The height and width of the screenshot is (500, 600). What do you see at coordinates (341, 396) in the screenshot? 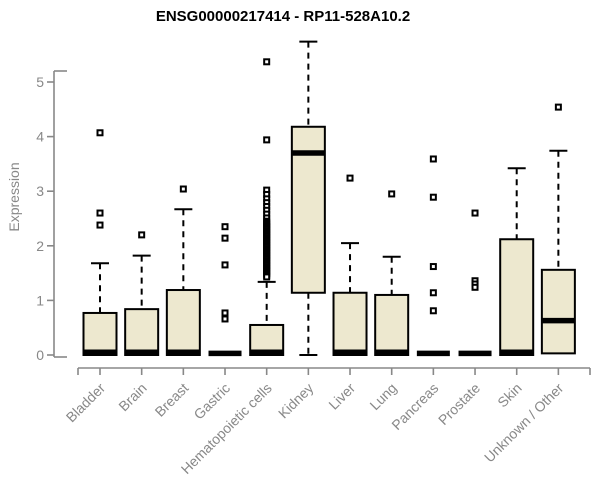
I see `x-category-label: Liver` at bounding box center [341, 396].